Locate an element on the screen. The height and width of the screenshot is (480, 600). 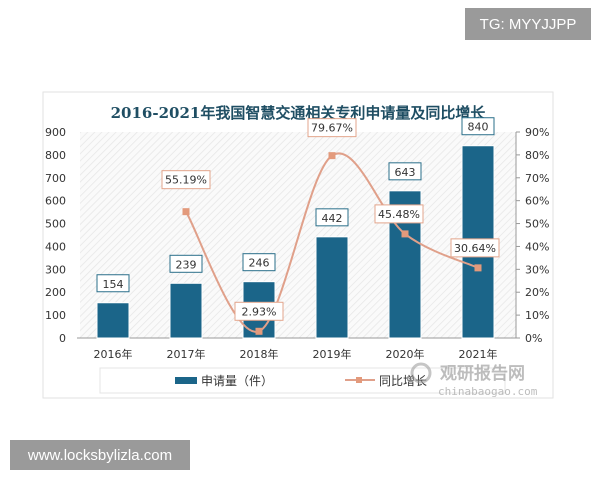
growth-data-label: 55.19% is located at coordinates (186, 180).